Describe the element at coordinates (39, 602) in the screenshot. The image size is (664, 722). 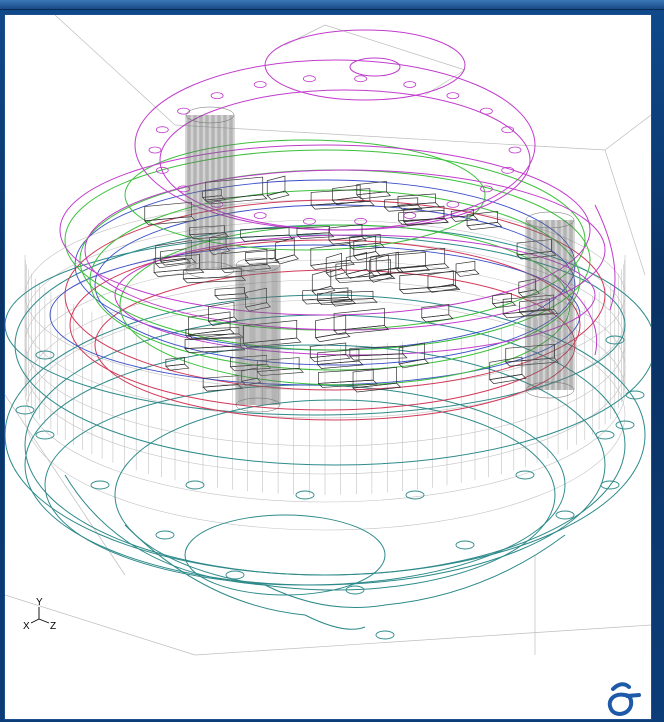
I see `axis-y-label: Y` at that location.